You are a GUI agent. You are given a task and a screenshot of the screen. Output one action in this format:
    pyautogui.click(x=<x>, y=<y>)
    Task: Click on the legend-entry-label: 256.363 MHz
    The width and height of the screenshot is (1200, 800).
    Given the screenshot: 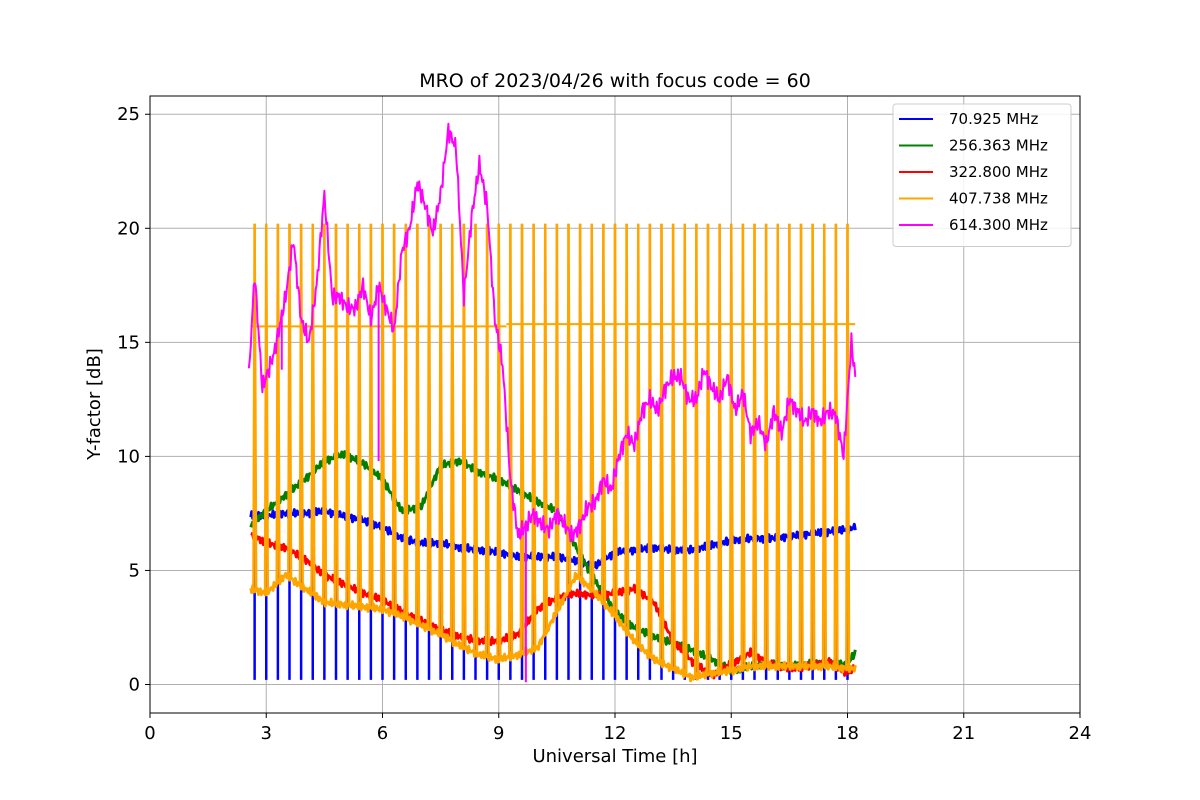 What is the action you would take?
    pyautogui.click(x=998, y=146)
    